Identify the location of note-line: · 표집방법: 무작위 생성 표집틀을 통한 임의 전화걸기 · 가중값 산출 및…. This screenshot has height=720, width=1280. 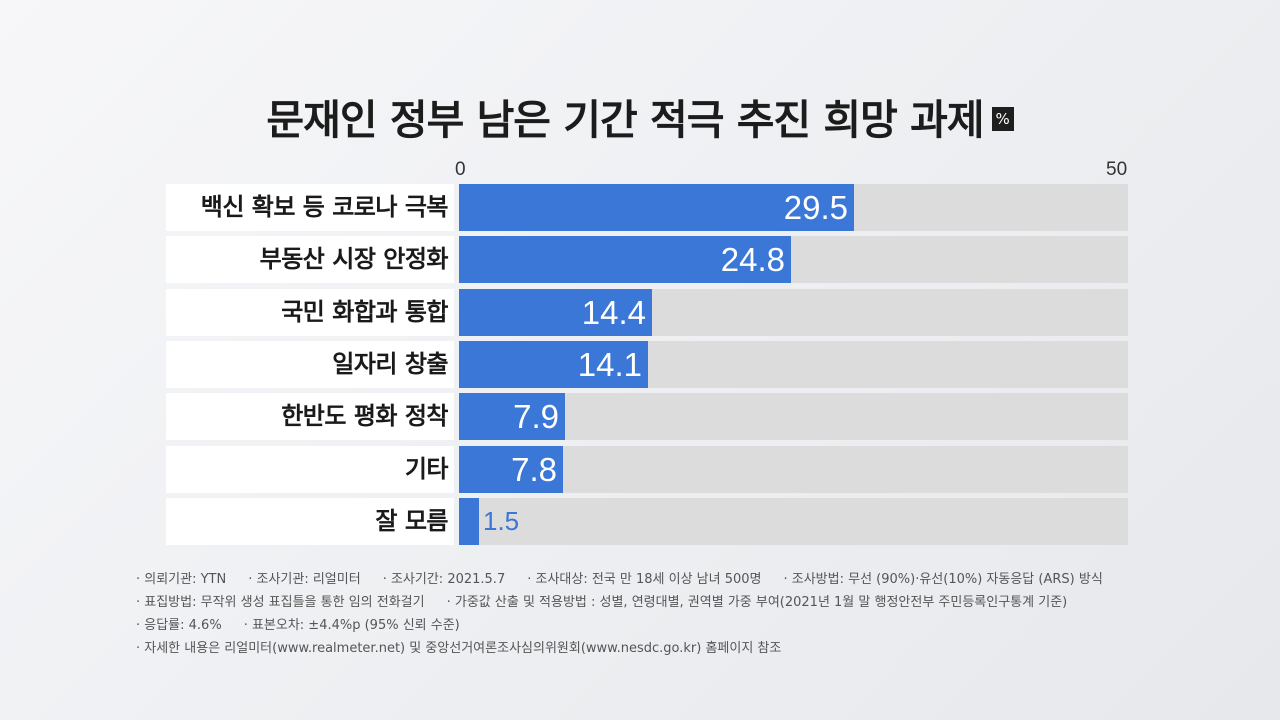
(641, 602).